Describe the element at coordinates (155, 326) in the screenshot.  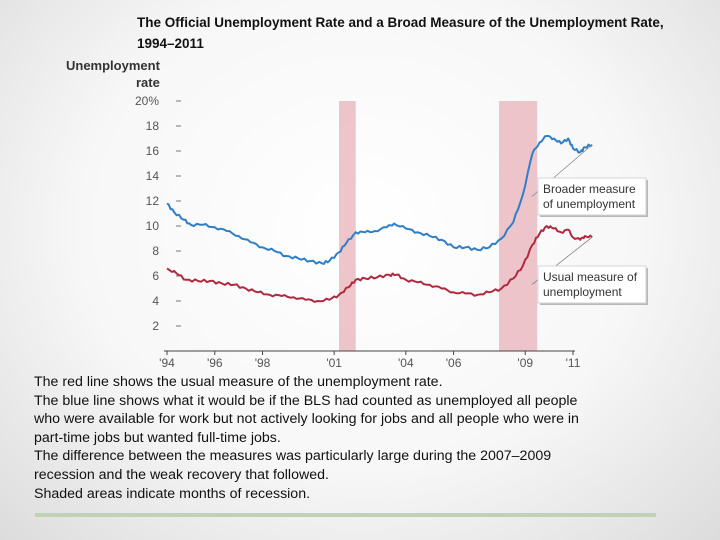
I see `y-tick-label: 2` at that location.